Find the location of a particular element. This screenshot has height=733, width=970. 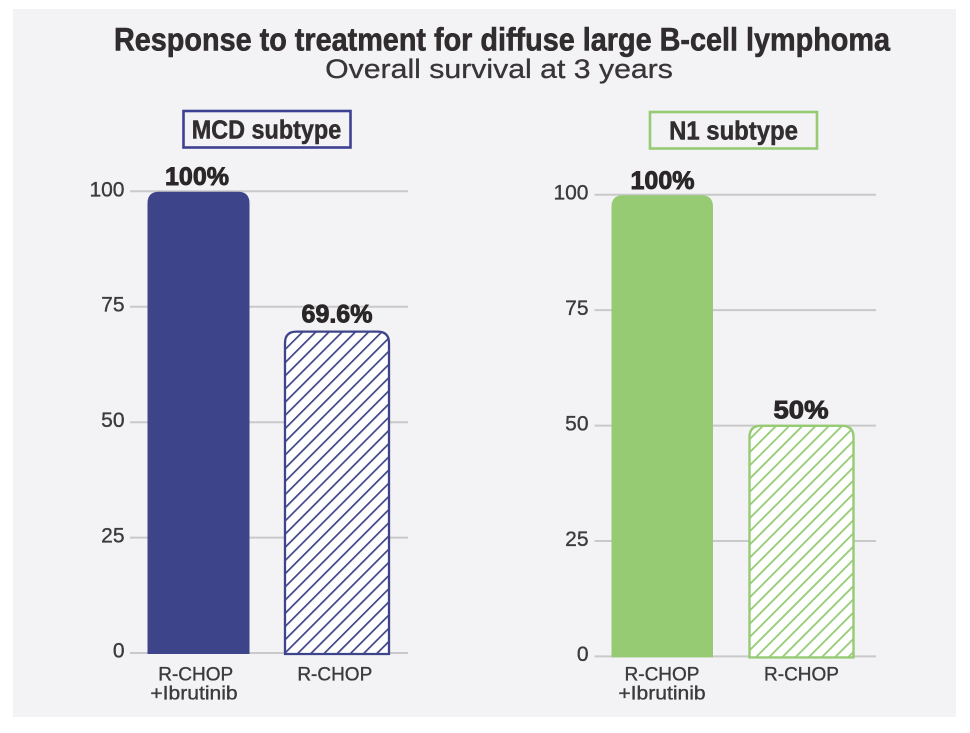

svg-text: MCD subtype is located at coordinates (266, 131).